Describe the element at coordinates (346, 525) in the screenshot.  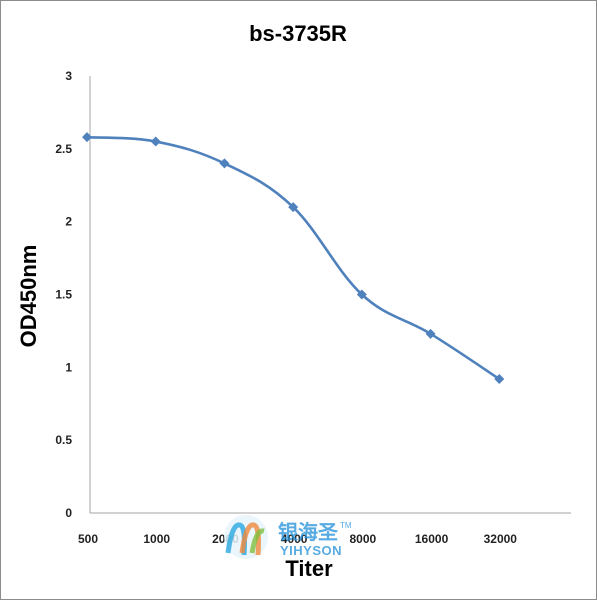
I see `watermark-tm: TM` at that location.